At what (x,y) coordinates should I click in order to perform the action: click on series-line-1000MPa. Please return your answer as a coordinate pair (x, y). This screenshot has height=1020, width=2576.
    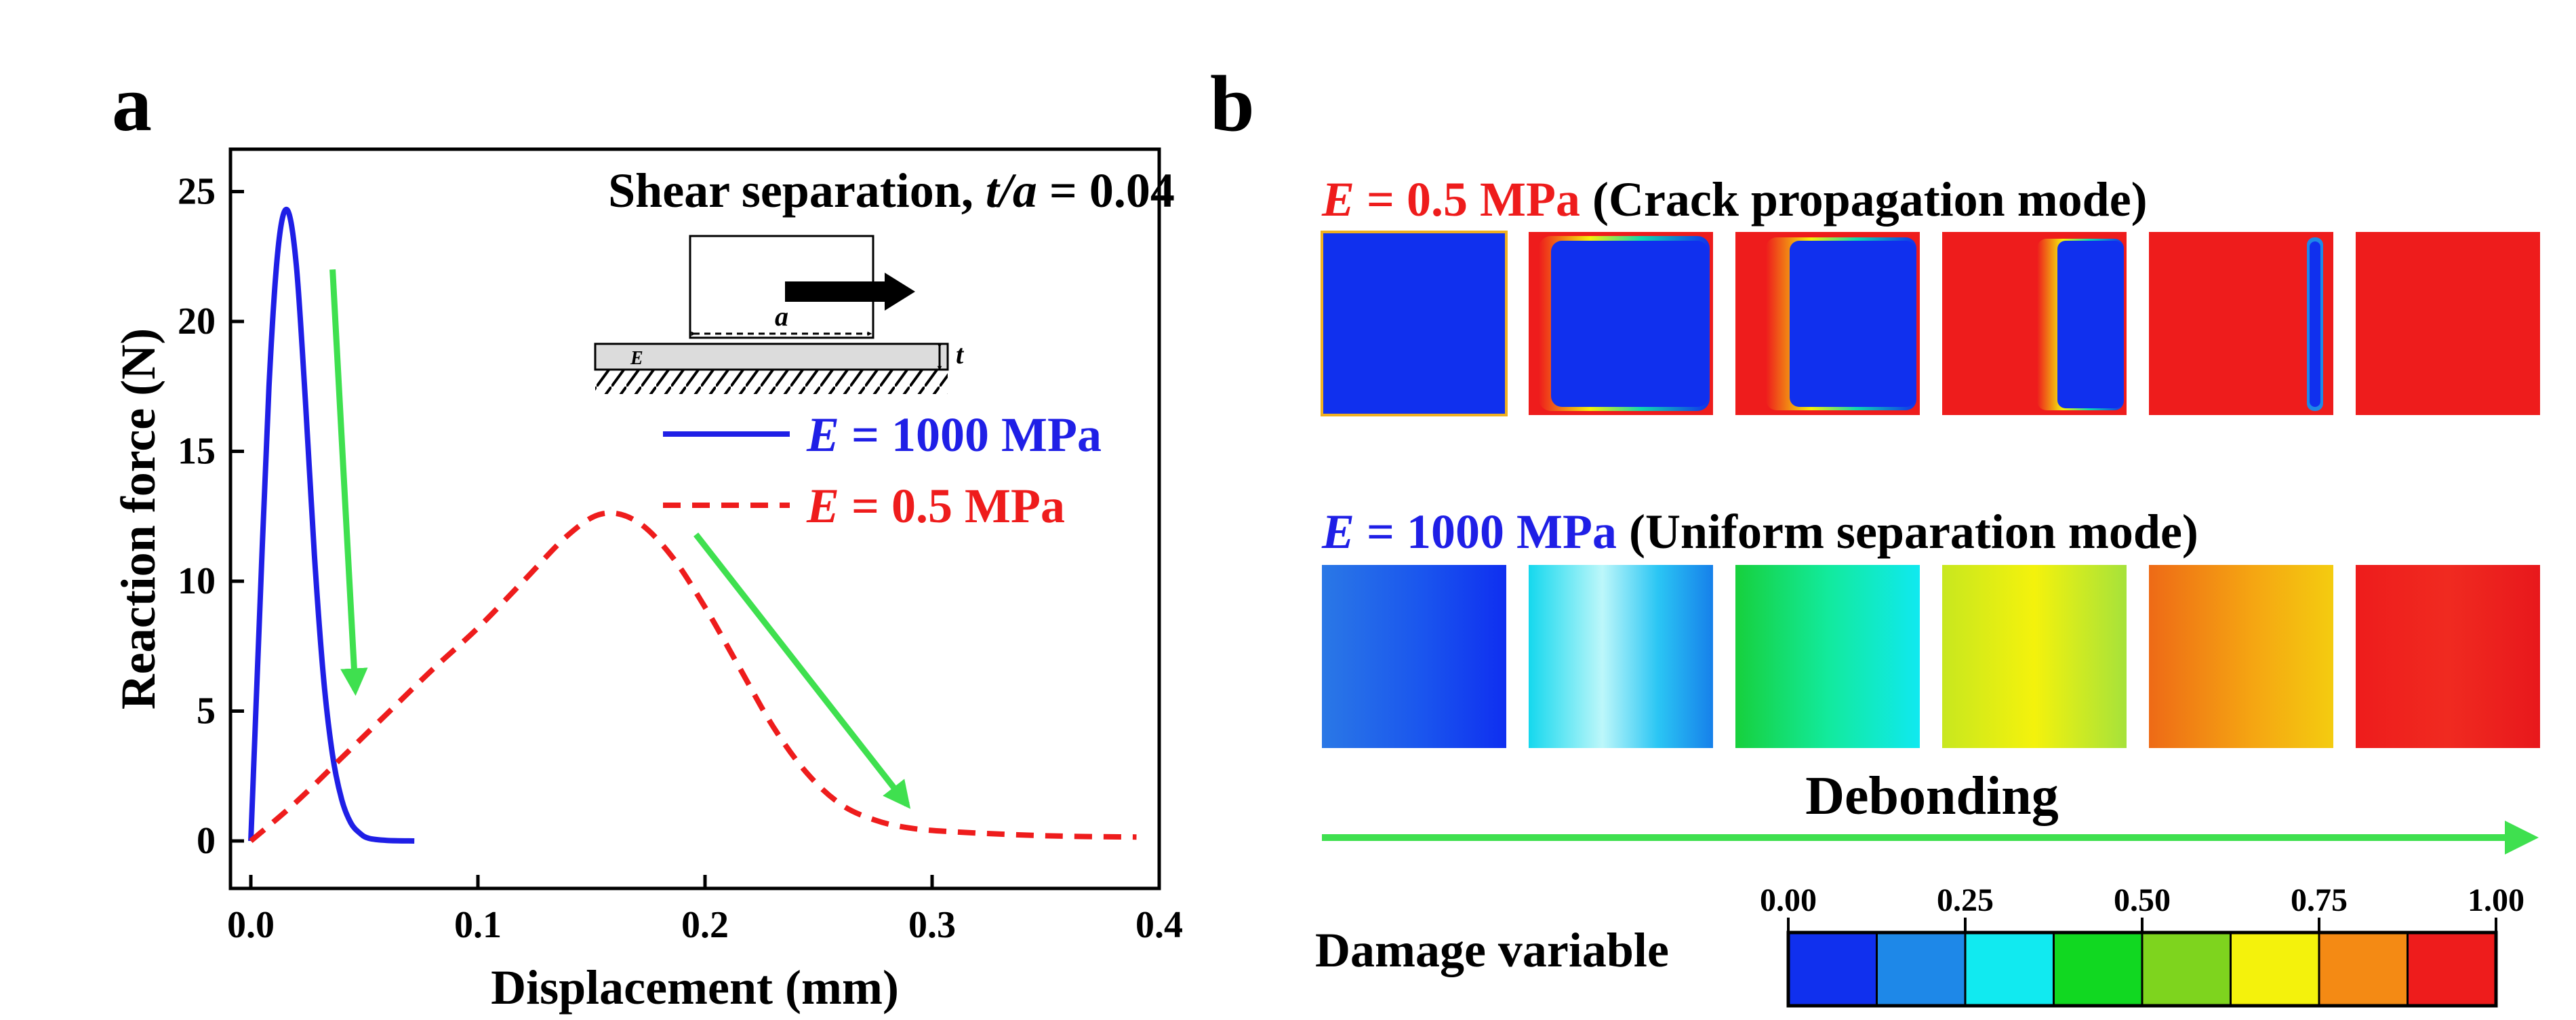
    Looking at the image, I should click on (331, 525).